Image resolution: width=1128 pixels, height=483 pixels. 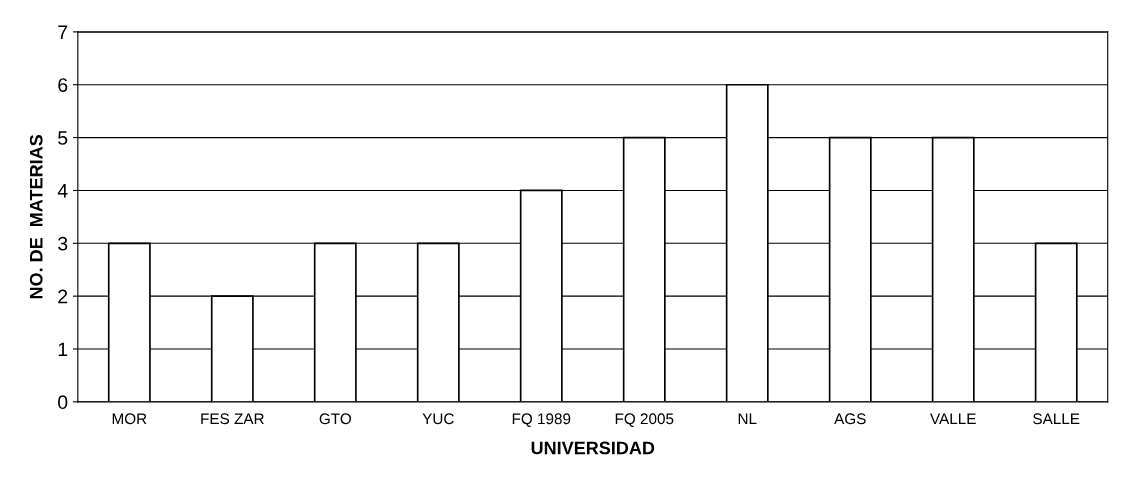 I want to click on x-tick-label: MOR, so click(x=129, y=419).